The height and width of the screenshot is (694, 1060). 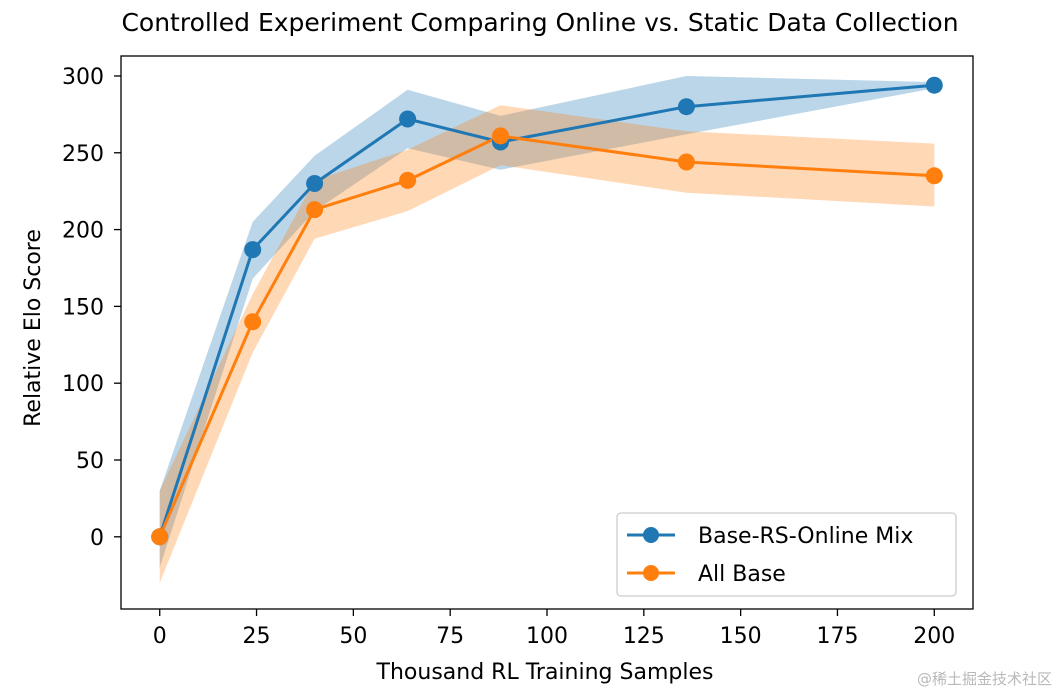 I want to click on legend-marker-all-base, so click(x=651, y=573).